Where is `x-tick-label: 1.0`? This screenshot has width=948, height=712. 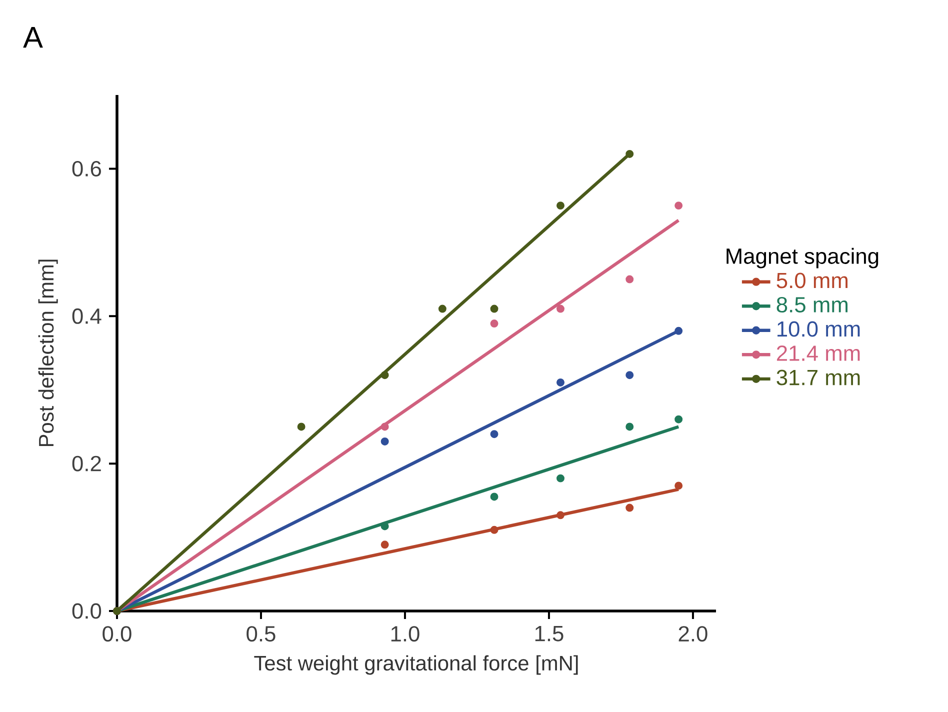
x-tick-label: 1.0 is located at coordinates (405, 634).